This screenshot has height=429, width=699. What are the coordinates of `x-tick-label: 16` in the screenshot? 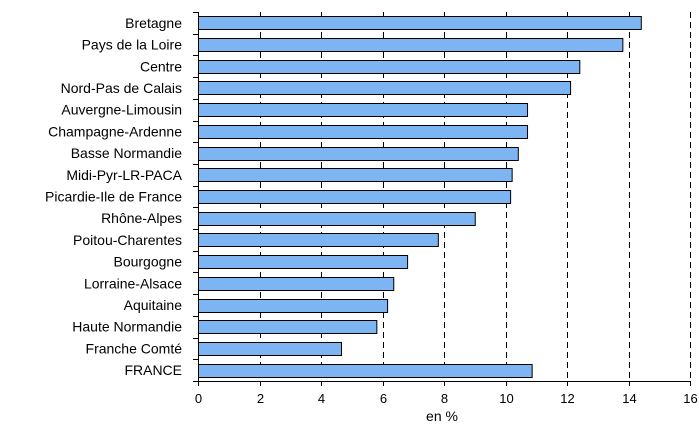 It's located at (690, 398).